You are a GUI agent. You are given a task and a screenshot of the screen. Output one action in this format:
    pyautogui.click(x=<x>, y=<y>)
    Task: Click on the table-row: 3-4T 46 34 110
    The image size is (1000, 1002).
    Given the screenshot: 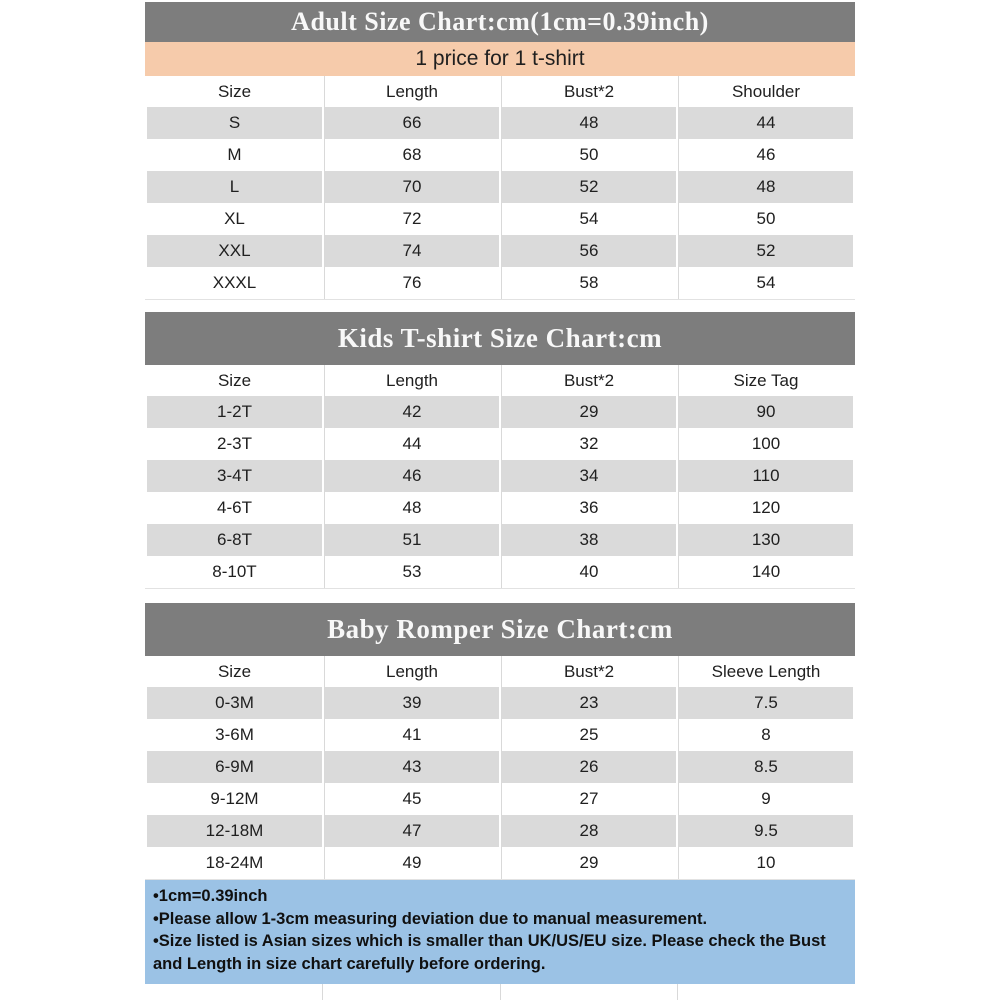 What is the action you would take?
    pyautogui.click(x=500, y=476)
    